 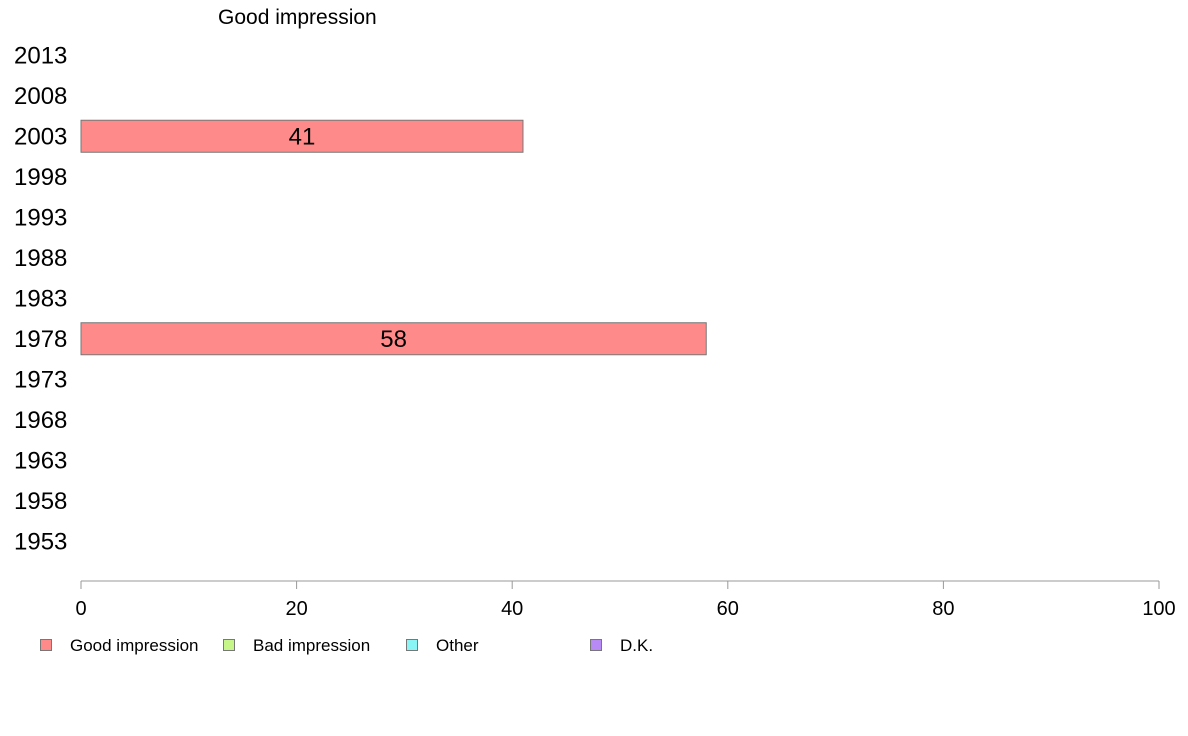 What do you see at coordinates (134, 645) in the screenshot?
I see `legend-label: Good impression` at bounding box center [134, 645].